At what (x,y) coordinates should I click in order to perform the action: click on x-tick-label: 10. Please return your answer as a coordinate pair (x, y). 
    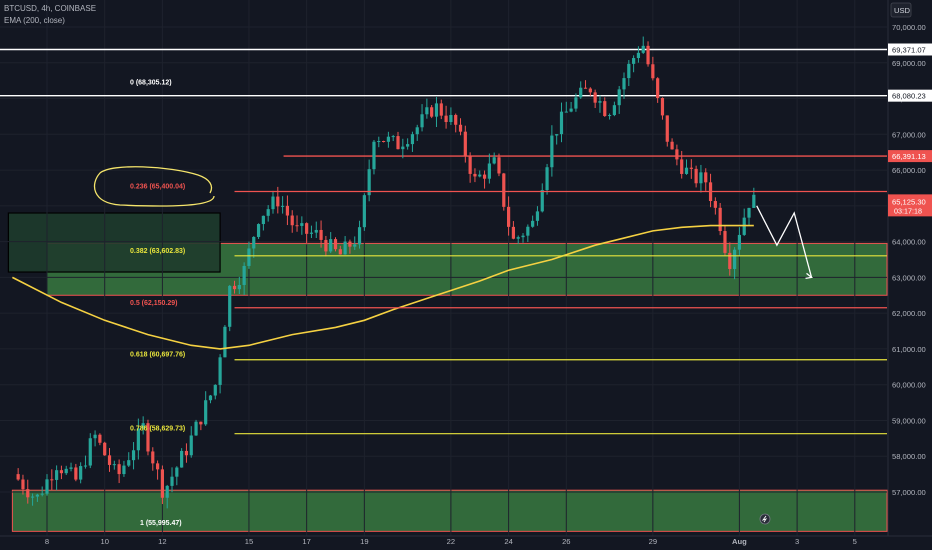
    Looking at the image, I should click on (104, 541).